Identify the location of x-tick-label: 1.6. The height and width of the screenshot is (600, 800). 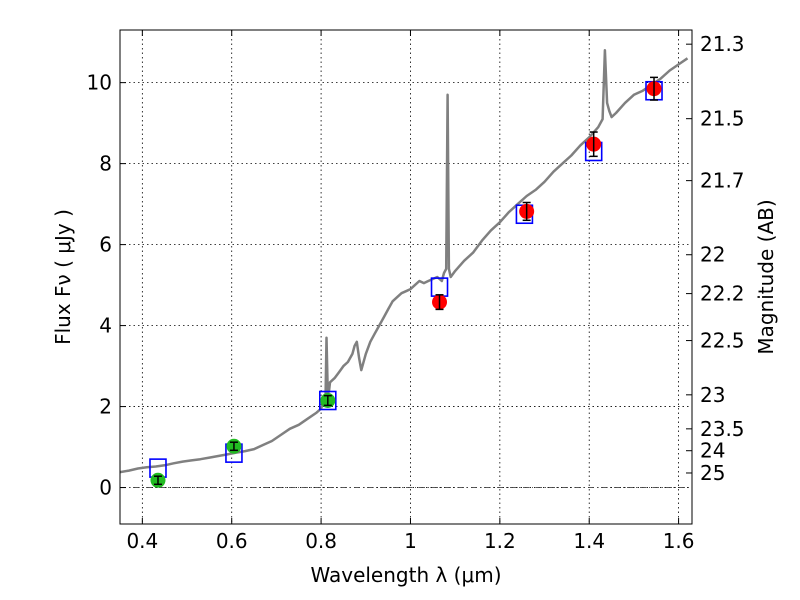
(679, 541).